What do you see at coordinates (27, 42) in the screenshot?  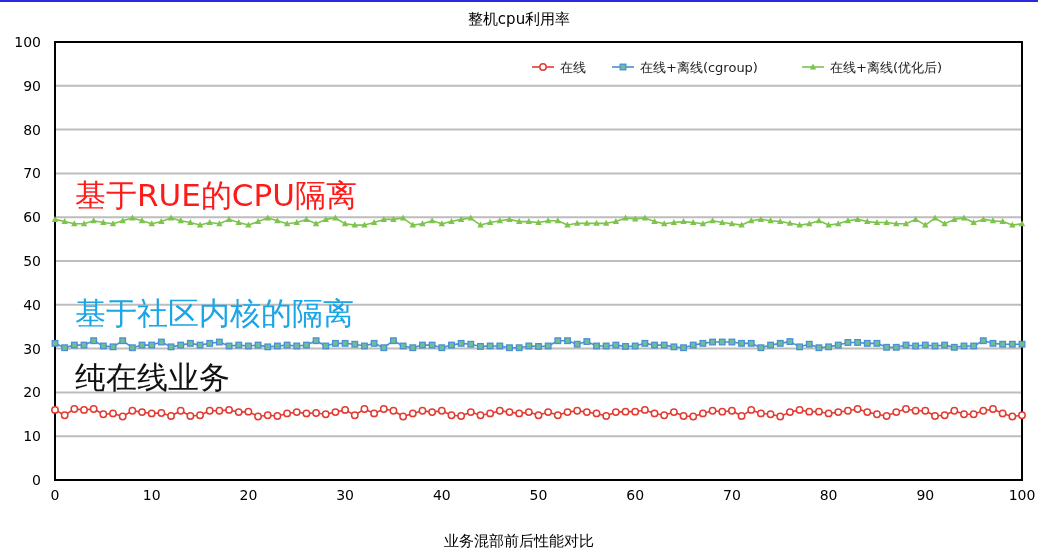 I see `y-tick-label: 100` at bounding box center [27, 42].